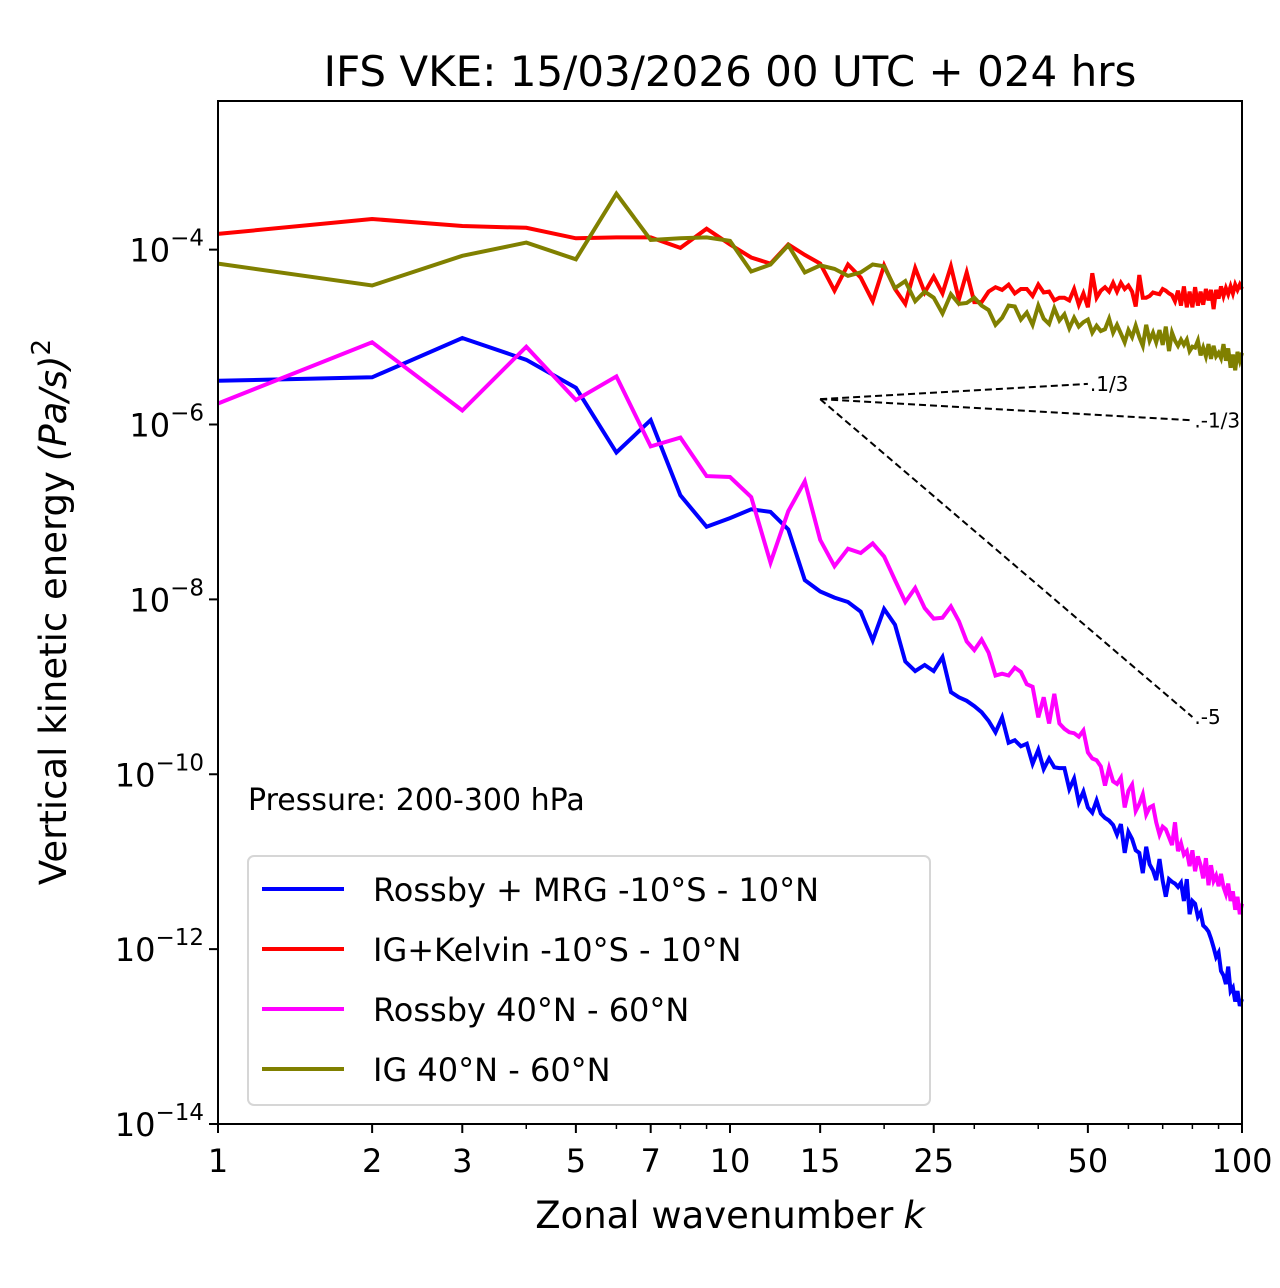 This screenshot has height=1288, width=1280. What do you see at coordinates (492, 1070) in the screenshot?
I see `legend-label-3: IG 40°N - 60°N` at bounding box center [492, 1070].